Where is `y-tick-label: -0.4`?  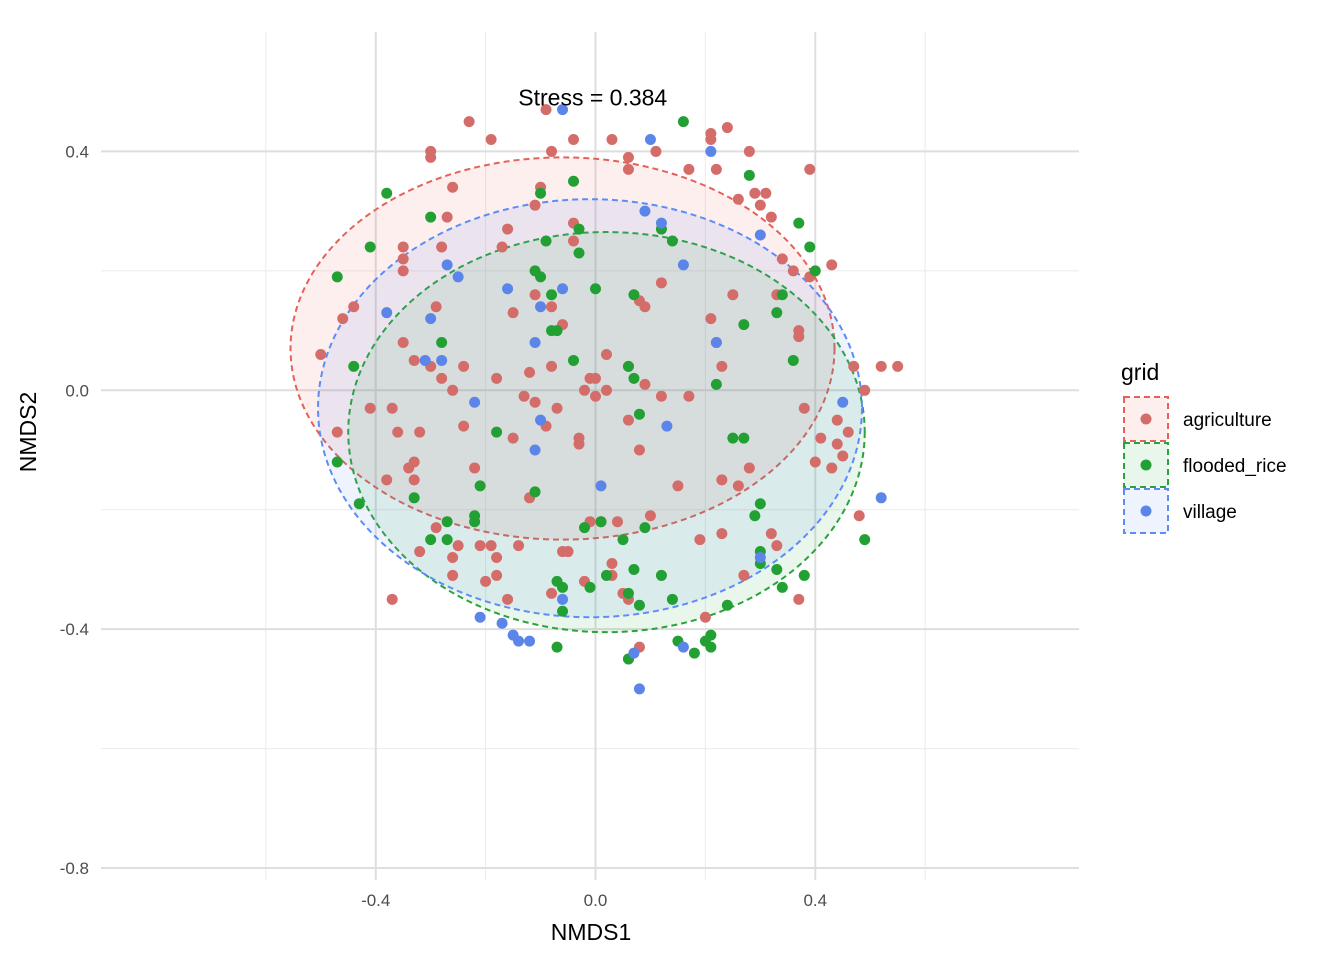 y-tick-label: -0.4 is located at coordinates (74, 629).